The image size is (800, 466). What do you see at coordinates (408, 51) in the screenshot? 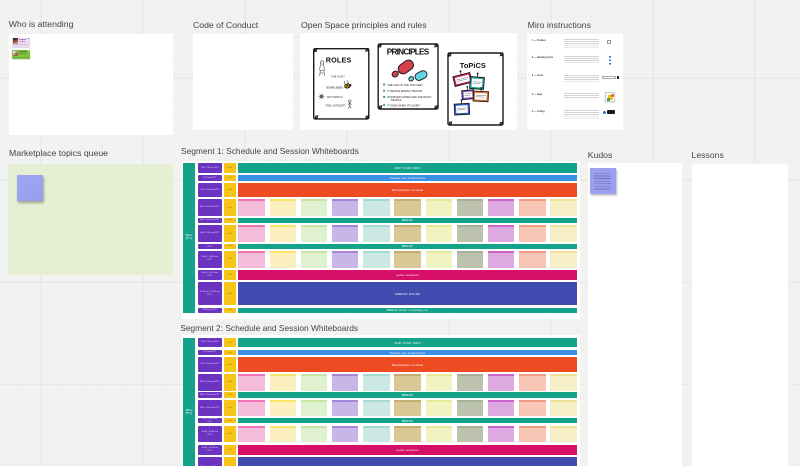
I see `svg-text: PRINCIPLES` at bounding box center [408, 51].